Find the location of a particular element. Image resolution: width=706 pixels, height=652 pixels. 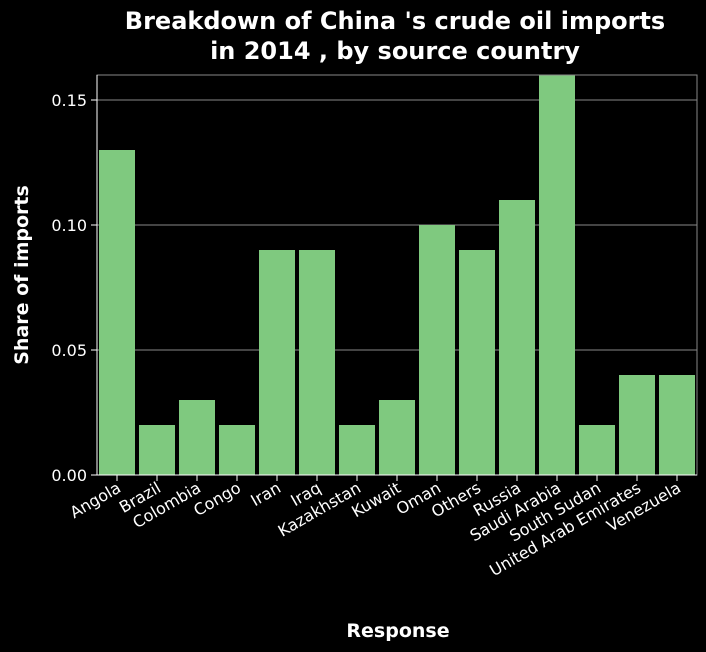

y-tick-label: 0.05 is located at coordinates (69, 350).